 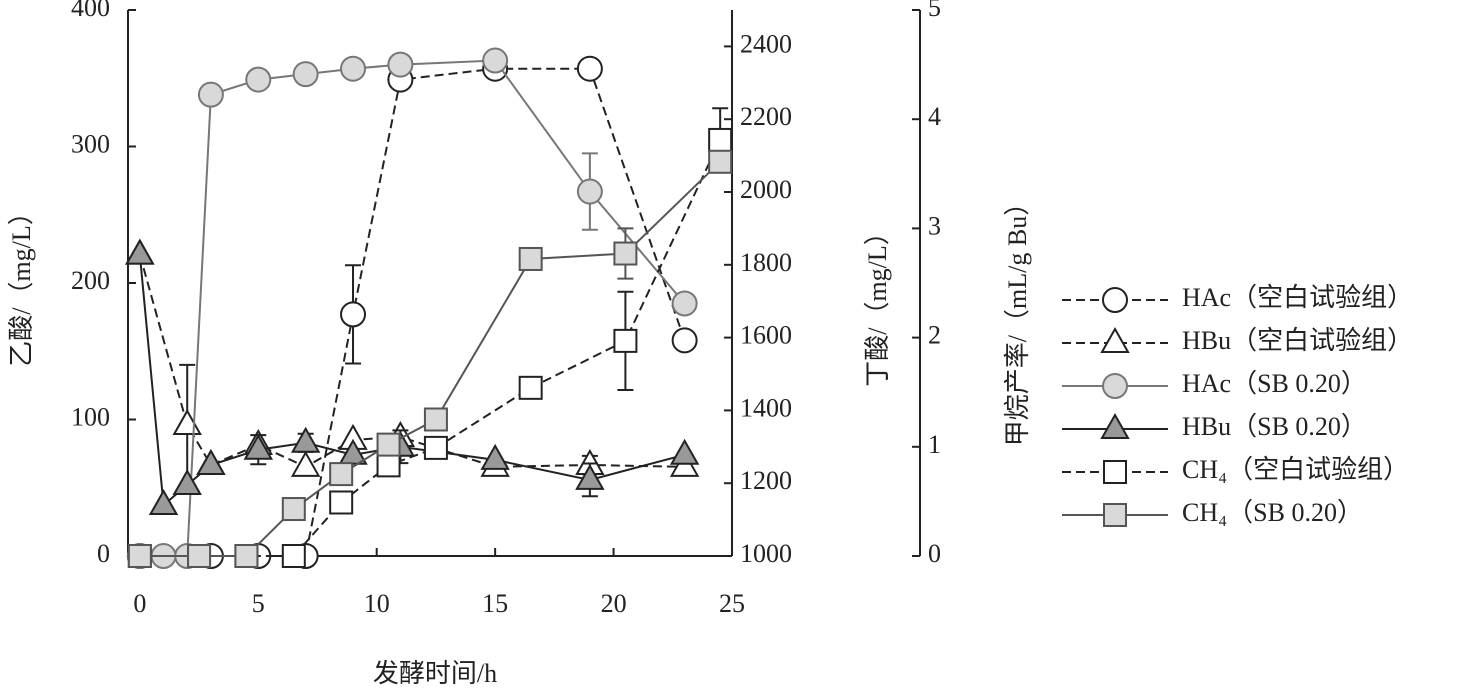 What do you see at coordinates (1017, 318) in the screenshot?
I see `y3-label: 甲烷产率/（mL/g Bu）` at bounding box center [1017, 318].